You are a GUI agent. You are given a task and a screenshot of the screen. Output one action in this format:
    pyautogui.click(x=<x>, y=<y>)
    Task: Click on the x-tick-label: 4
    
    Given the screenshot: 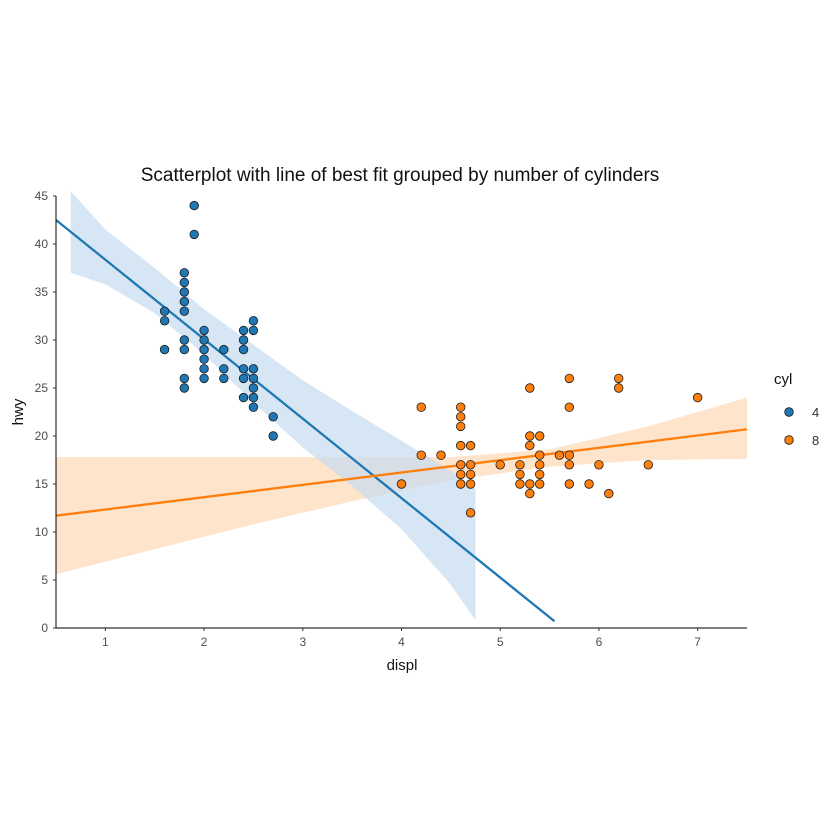 What is the action you would take?
    pyautogui.click(x=401, y=642)
    